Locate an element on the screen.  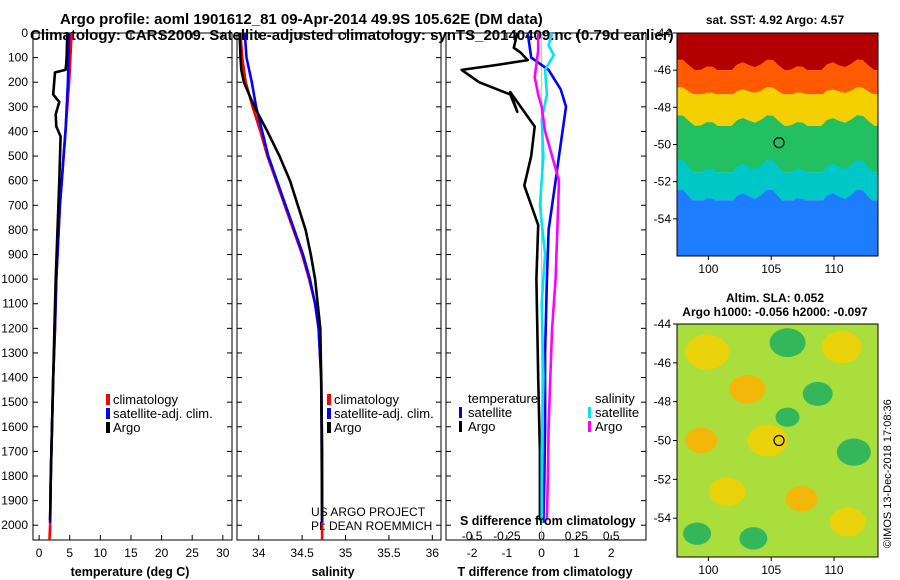
legend-swatch-temp-argo is located at coordinates (108, 427).